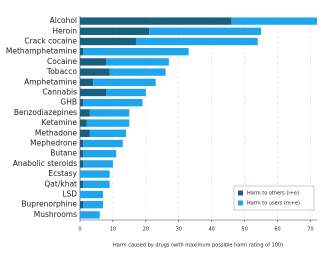 The image size is (330, 255). Describe the element at coordinates (63, 20) in the screenshot. I see `y-tick-label: Alcohol` at that location.